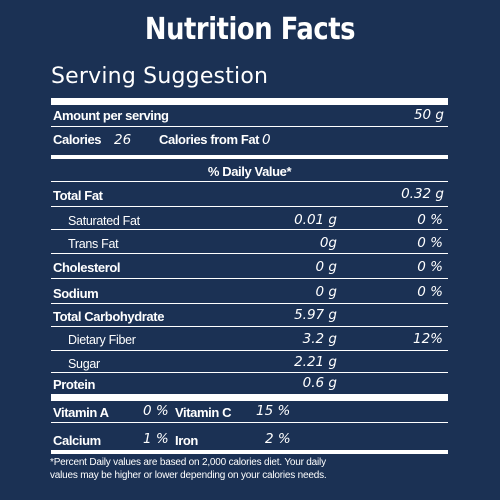  What do you see at coordinates (209, 139) in the screenshot?
I see `calories-from-fat-label: Calories from Fat` at bounding box center [209, 139].